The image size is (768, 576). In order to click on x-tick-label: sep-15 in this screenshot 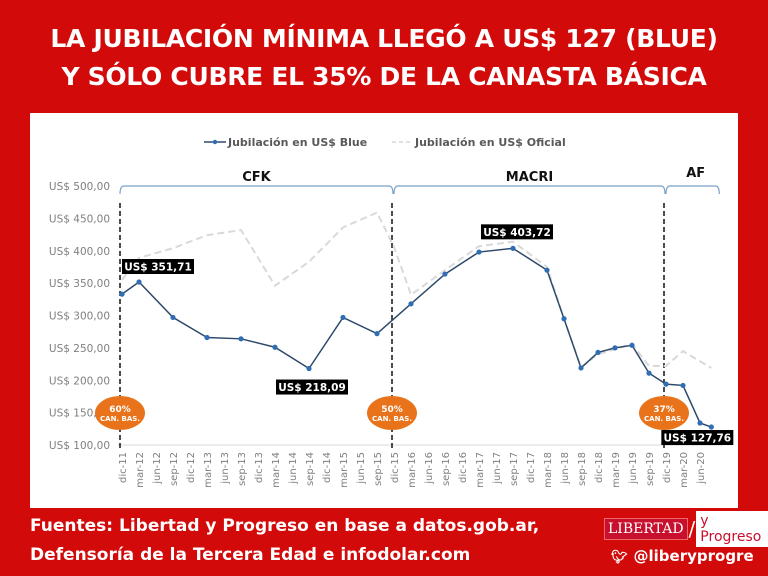, I will do `click(378, 469)`.